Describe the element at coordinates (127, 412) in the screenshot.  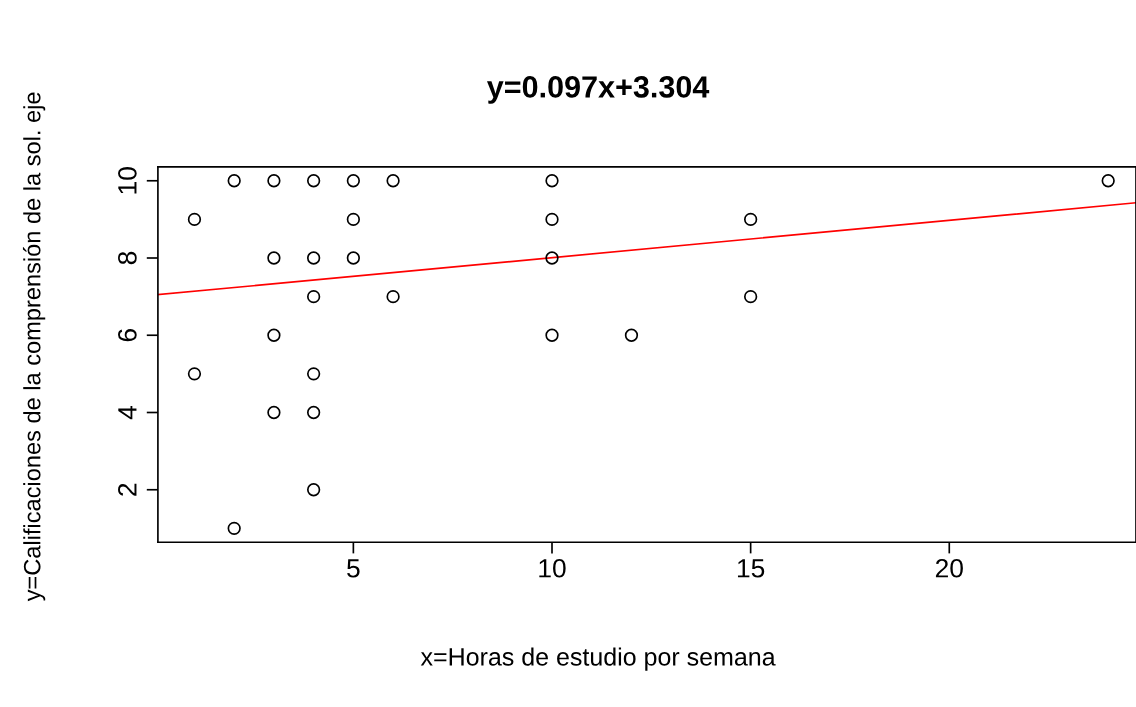
I see `y-tick-label: 4` at that location.